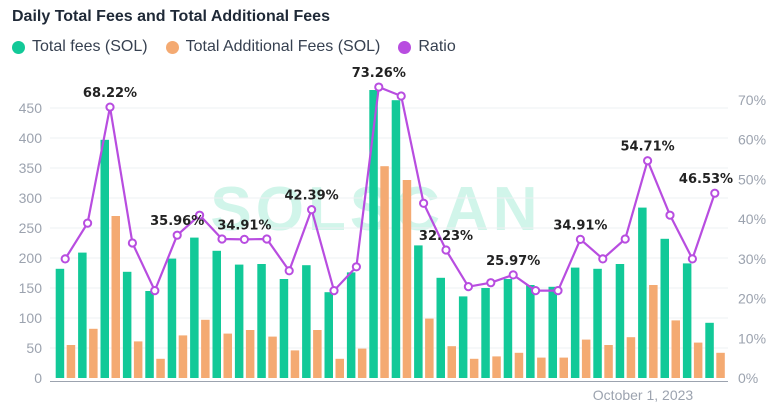 The width and height of the screenshot is (784, 412). What do you see at coordinates (752, 140) in the screenshot?
I see `y-right-tick-label: 60%` at bounding box center [752, 140].